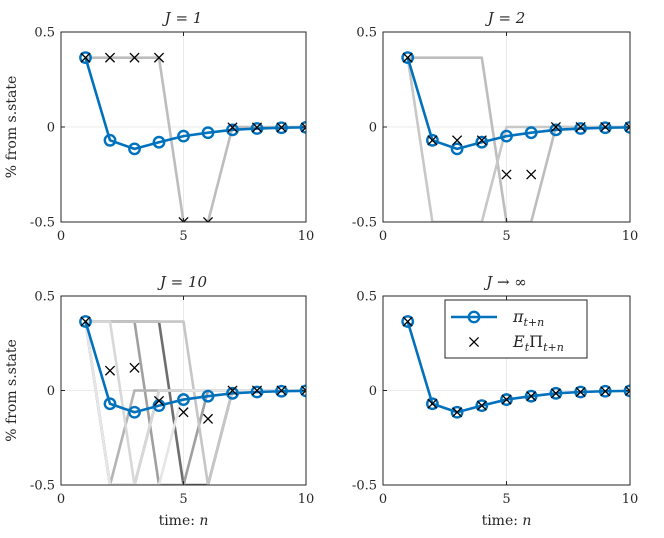 The width and height of the screenshot is (664, 538). I want to click on legend-pi-marker, so click(474, 317).